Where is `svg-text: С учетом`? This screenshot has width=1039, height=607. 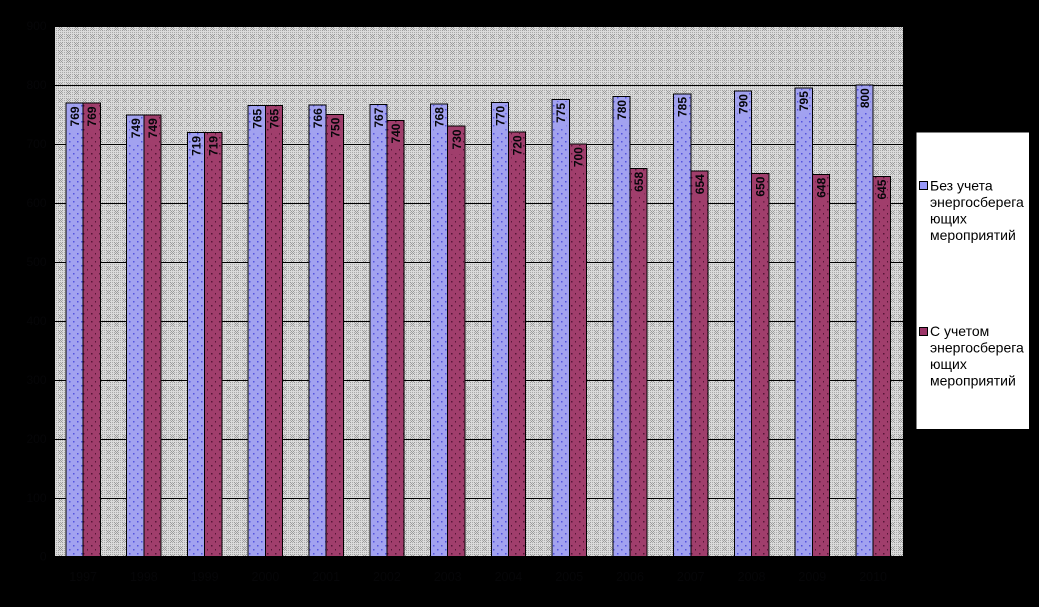
svg-text: С учетом is located at coordinates (959, 331).